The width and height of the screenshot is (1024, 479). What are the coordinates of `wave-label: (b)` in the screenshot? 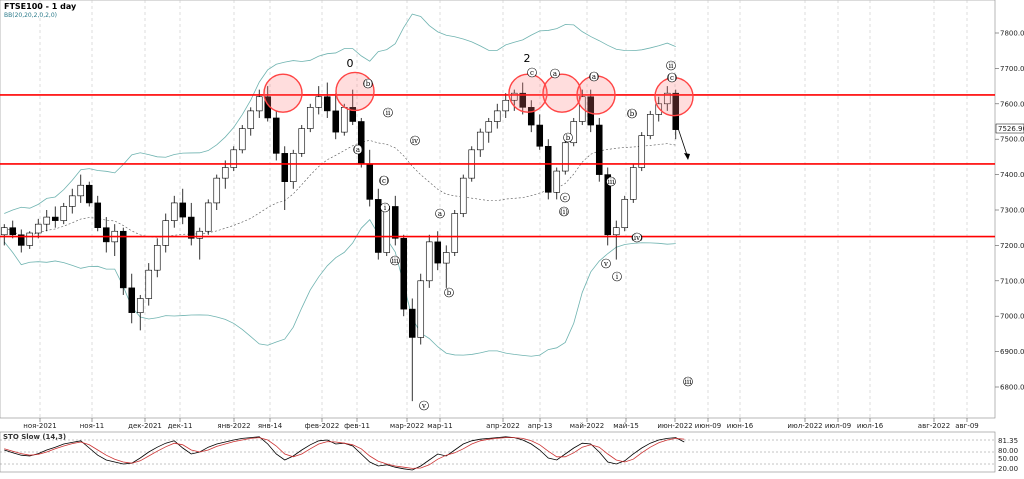 It's located at (368, 84).